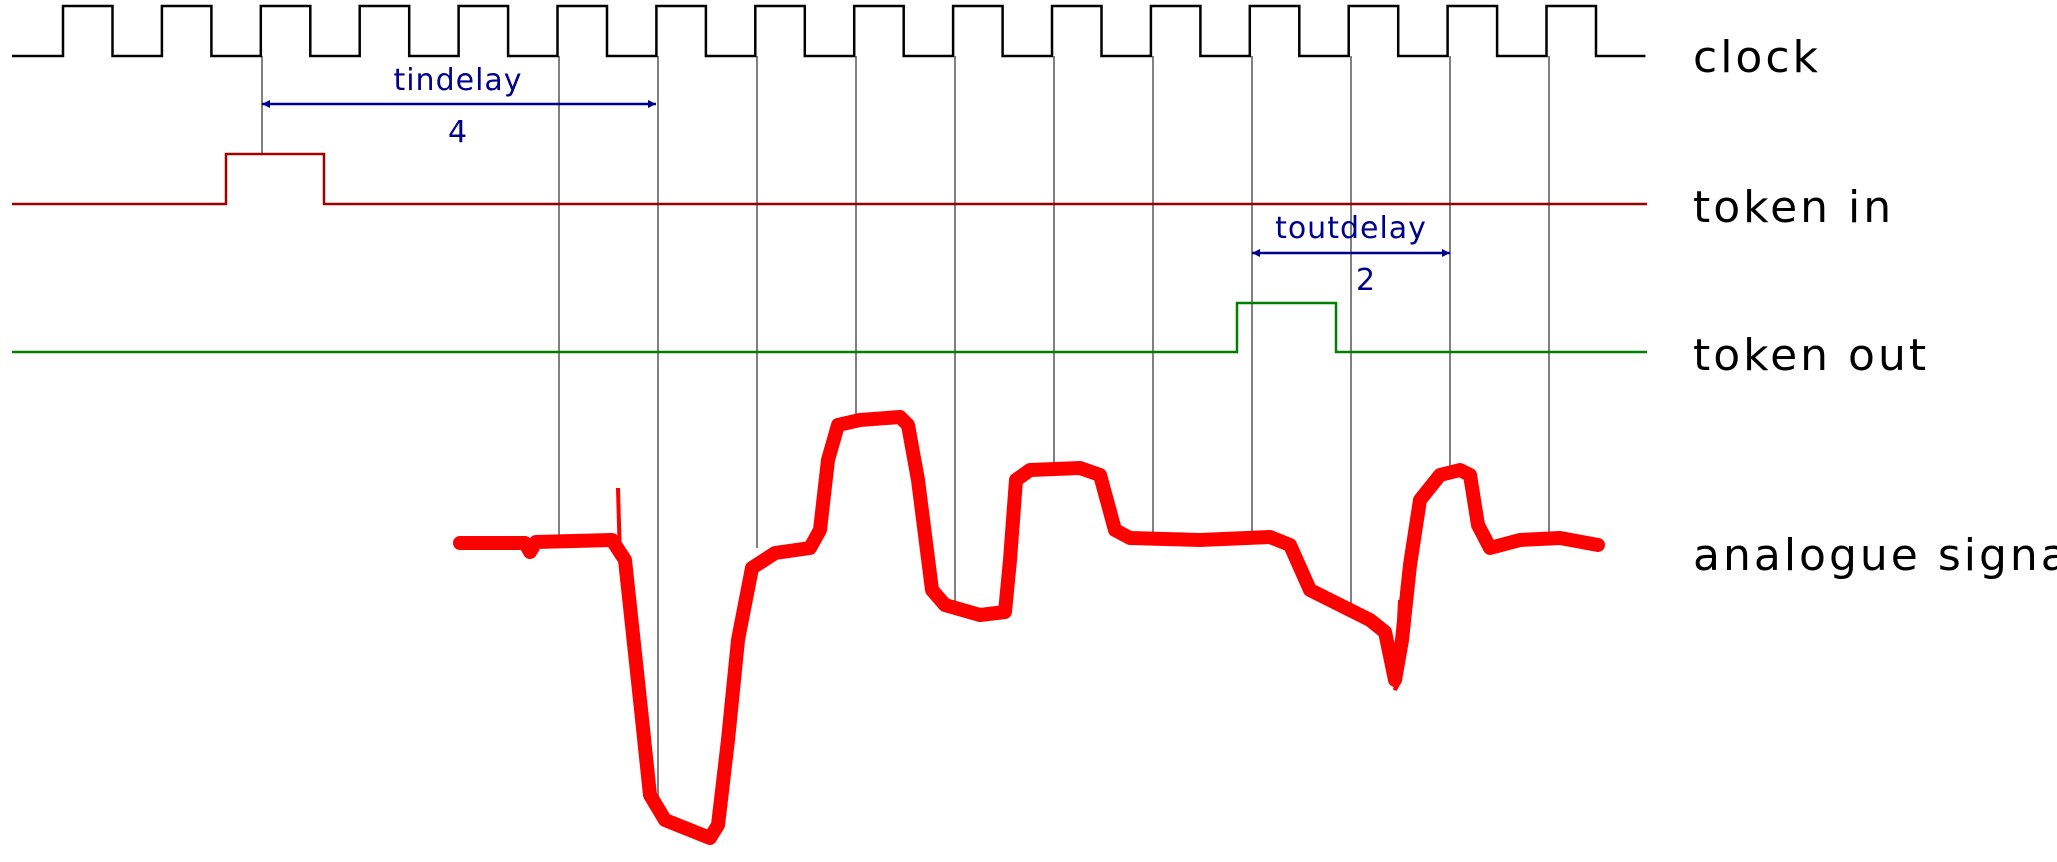 The height and width of the screenshot is (862, 2057). I want to click on token-out-label: token out, so click(1811, 355).